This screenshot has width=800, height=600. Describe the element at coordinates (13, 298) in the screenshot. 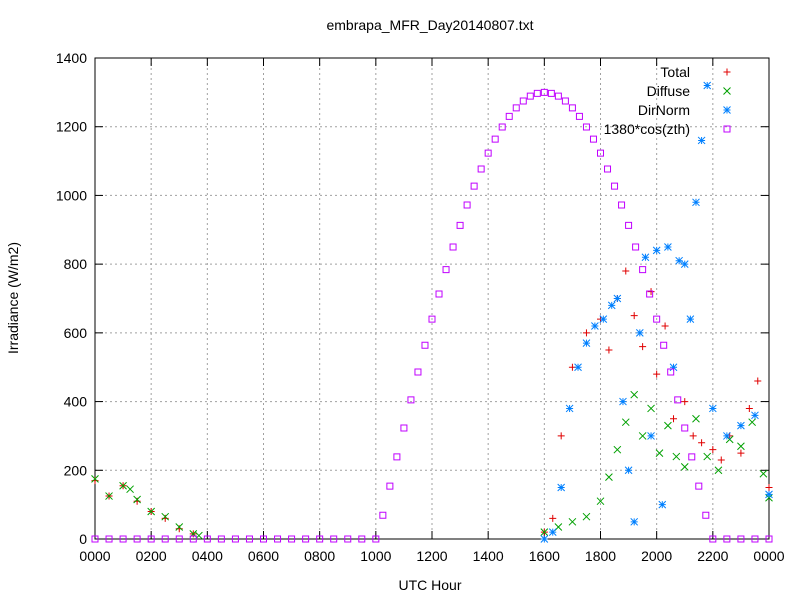

I see `y-axis-label: Irradiance (W/m2)` at that location.